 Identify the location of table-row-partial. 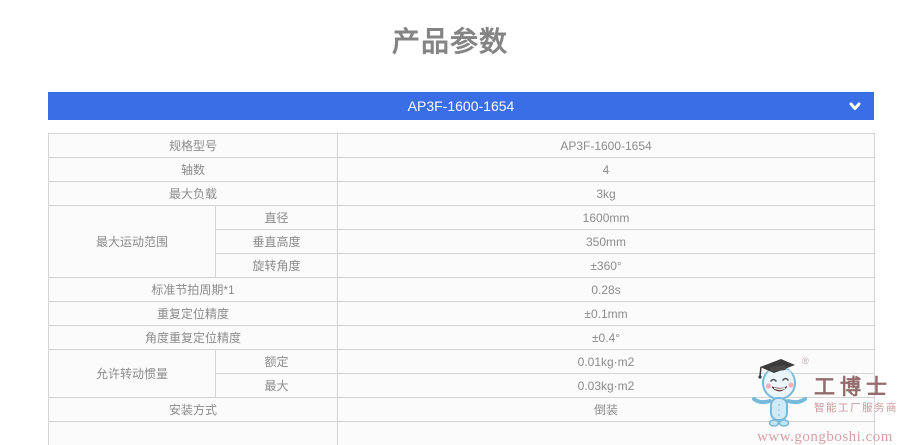
(461, 433).